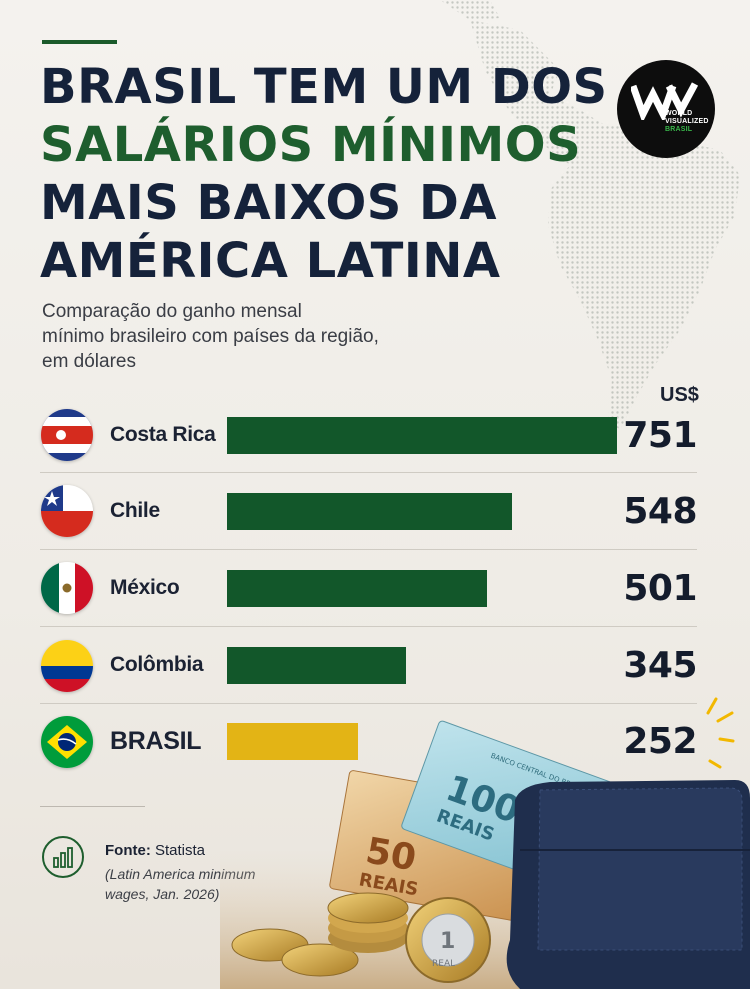 This screenshot has width=750, height=989. I want to click on value-label-brasil: 252, so click(660, 741).